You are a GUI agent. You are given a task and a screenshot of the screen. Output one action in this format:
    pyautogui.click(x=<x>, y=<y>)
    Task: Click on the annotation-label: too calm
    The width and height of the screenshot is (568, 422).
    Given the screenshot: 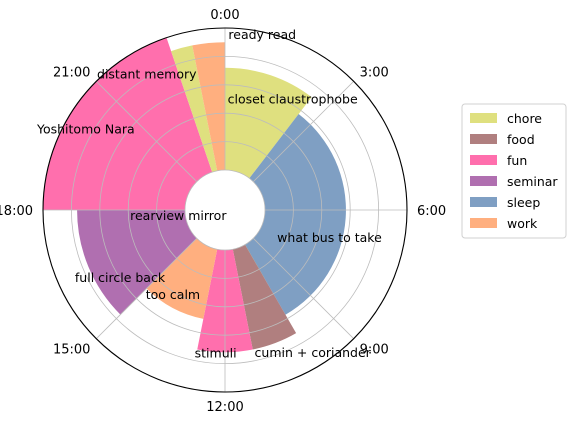 What is the action you would take?
    pyautogui.click(x=173, y=294)
    